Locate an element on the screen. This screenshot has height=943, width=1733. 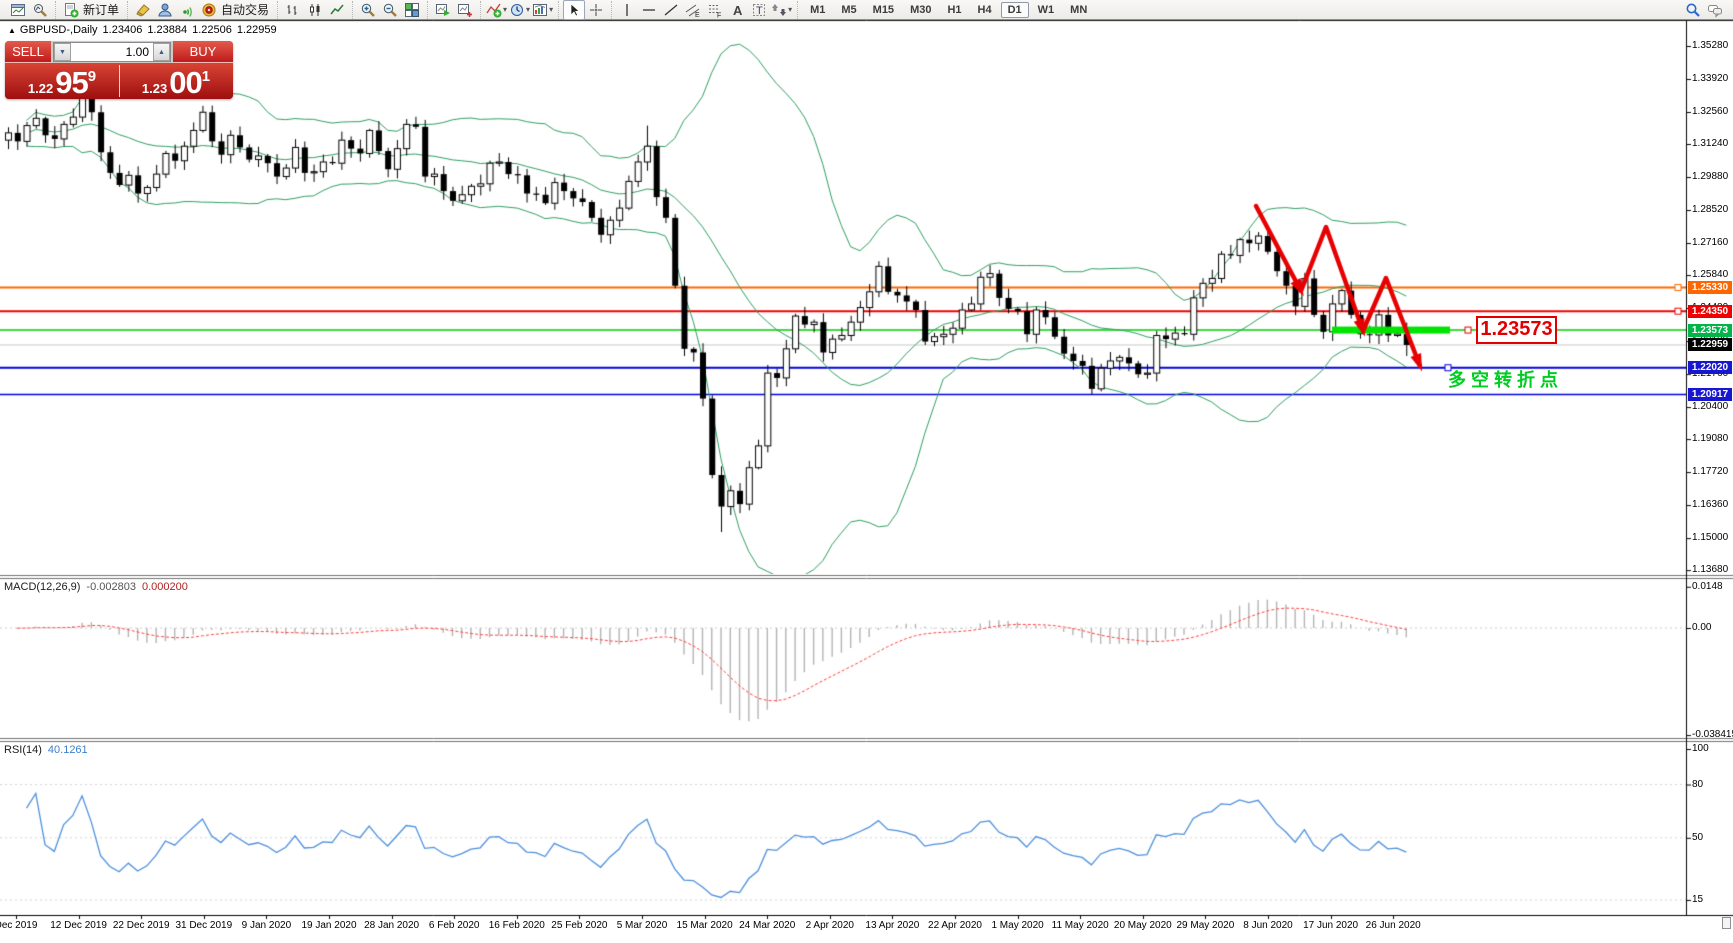
price-scale-tick: 1.29880 is located at coordinates (1710, 177).